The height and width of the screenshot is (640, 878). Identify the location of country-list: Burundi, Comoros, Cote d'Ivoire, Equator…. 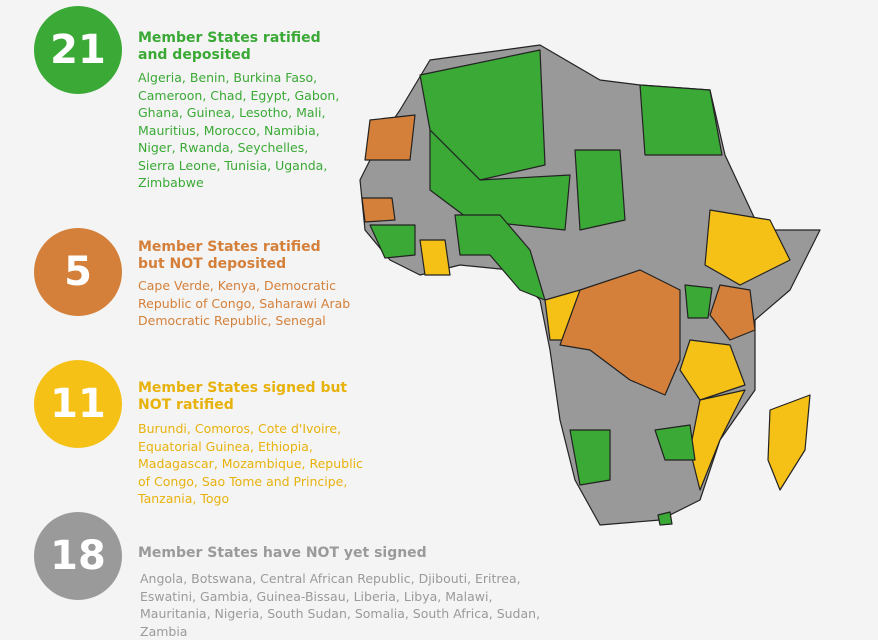
(250, 463).